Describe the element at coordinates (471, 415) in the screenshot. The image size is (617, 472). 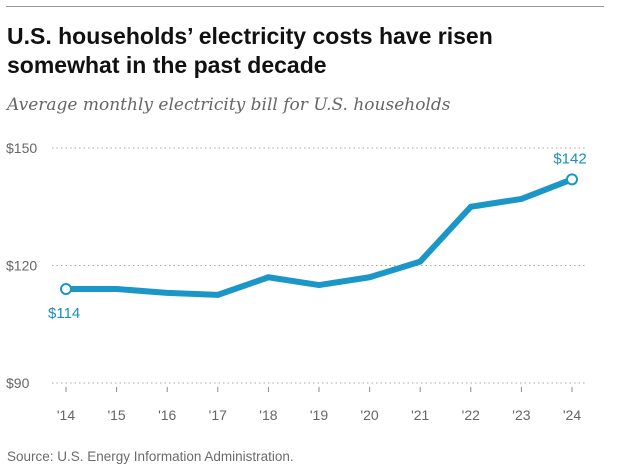
I see `x-tick-label: '22` at that location.